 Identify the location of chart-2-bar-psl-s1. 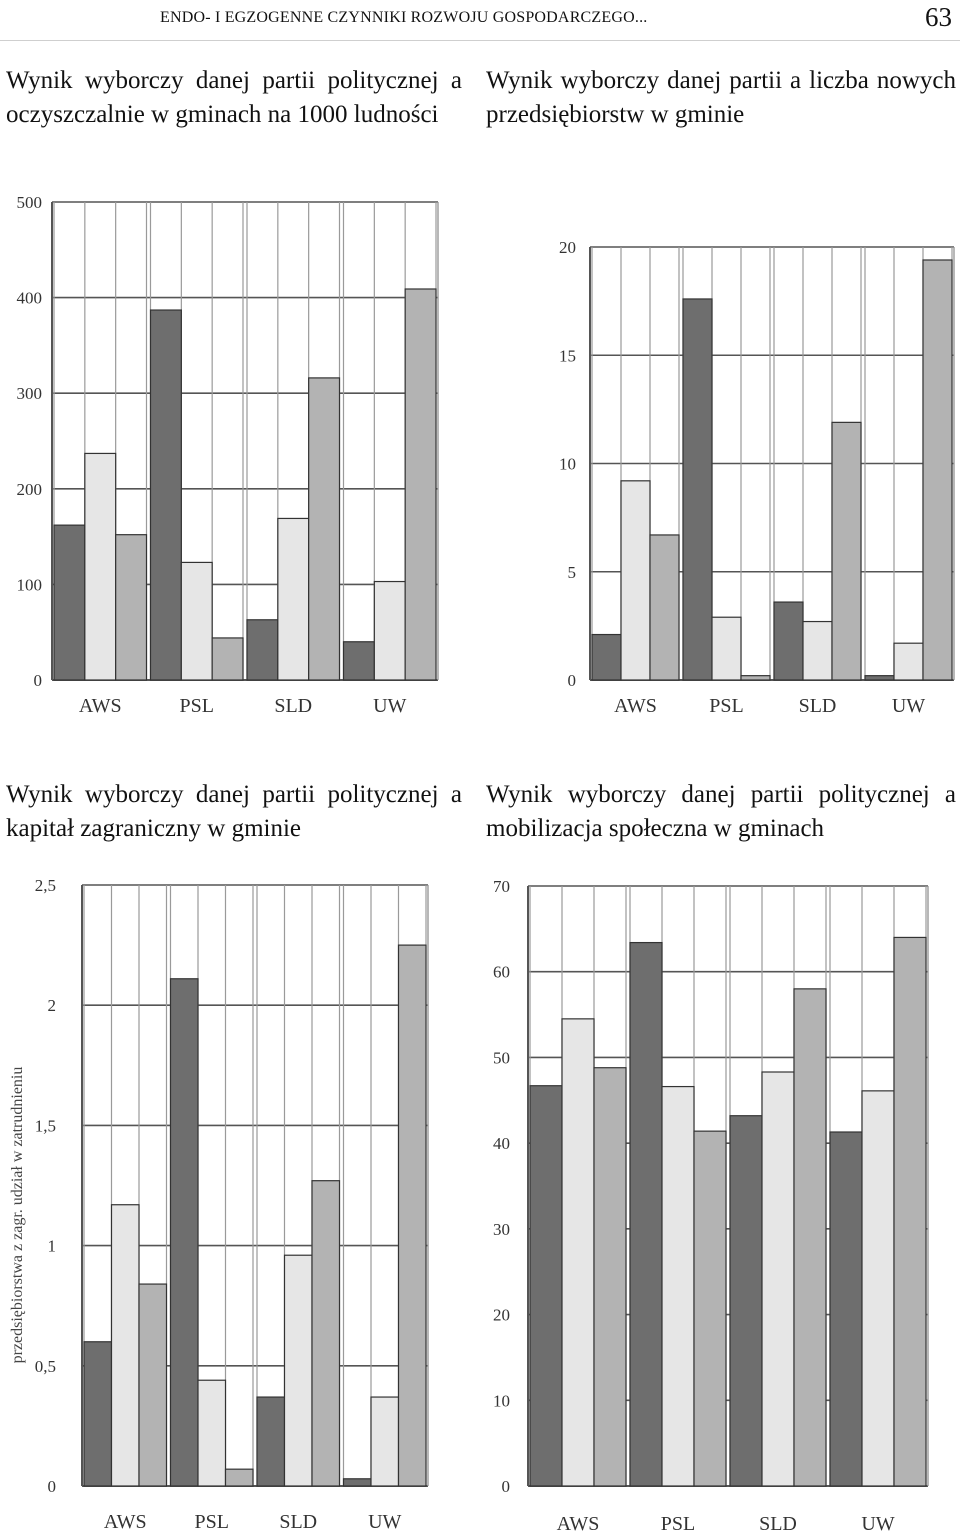
(697, 489).